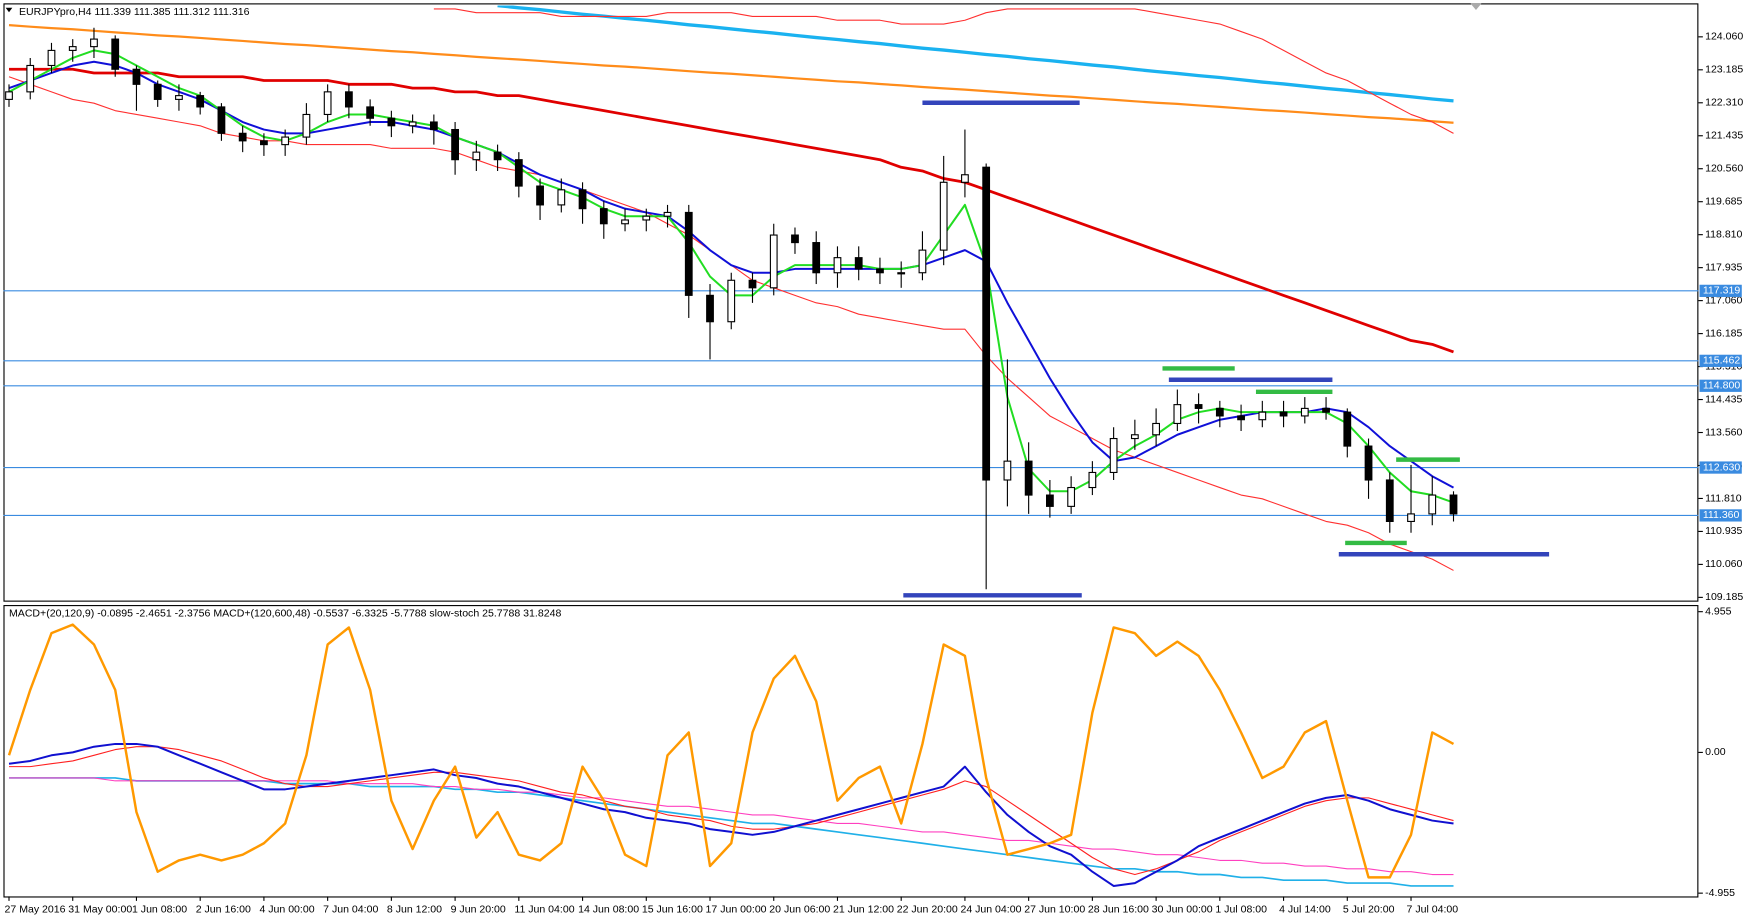  Describe the element at coordinates (863, 910) in the screenshot. I see `x-tick-label: 21 Jun 12:00` at that location.